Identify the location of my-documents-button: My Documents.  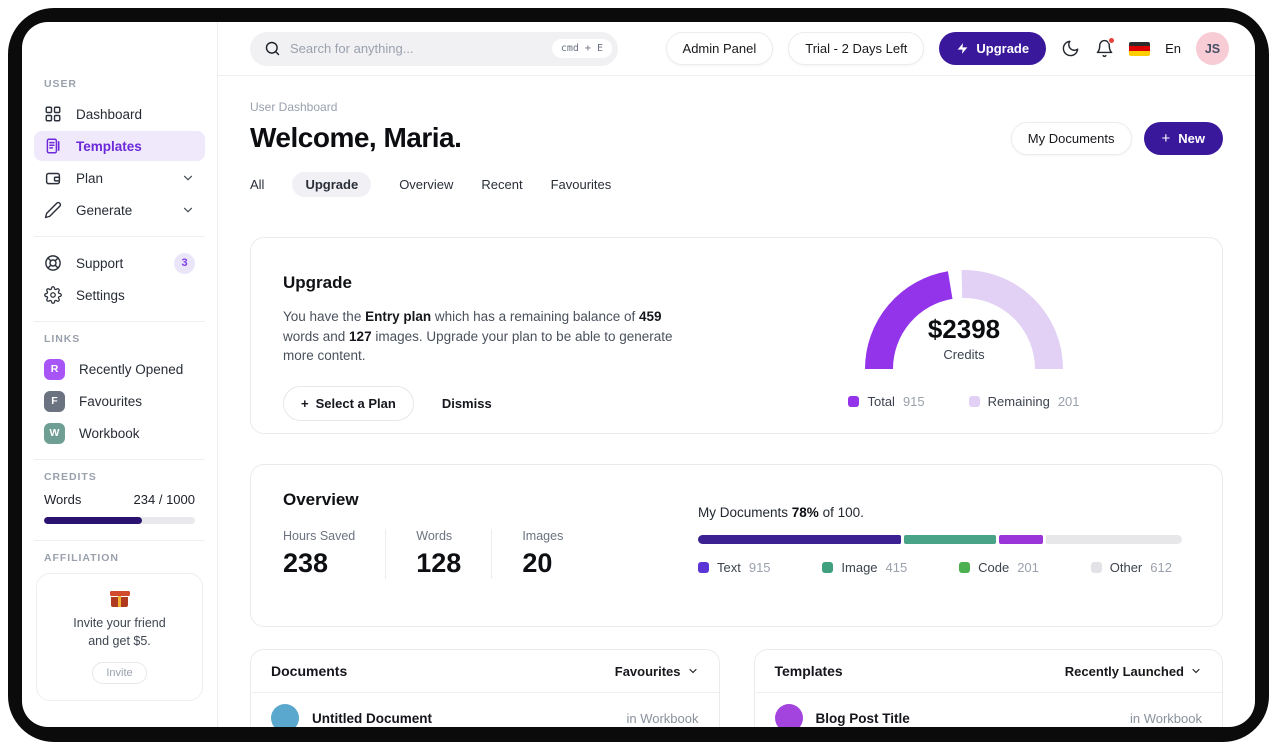
(1071, 138).